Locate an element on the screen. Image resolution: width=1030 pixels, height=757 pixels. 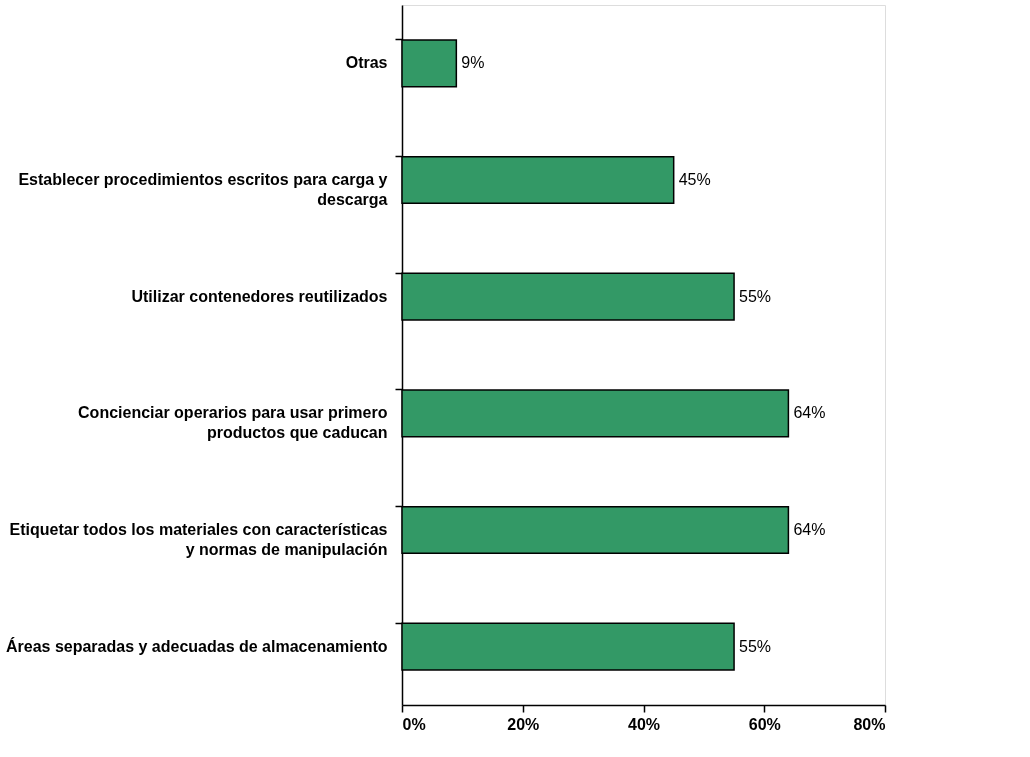
data-label: 9% is located at coordinates (473, 63).